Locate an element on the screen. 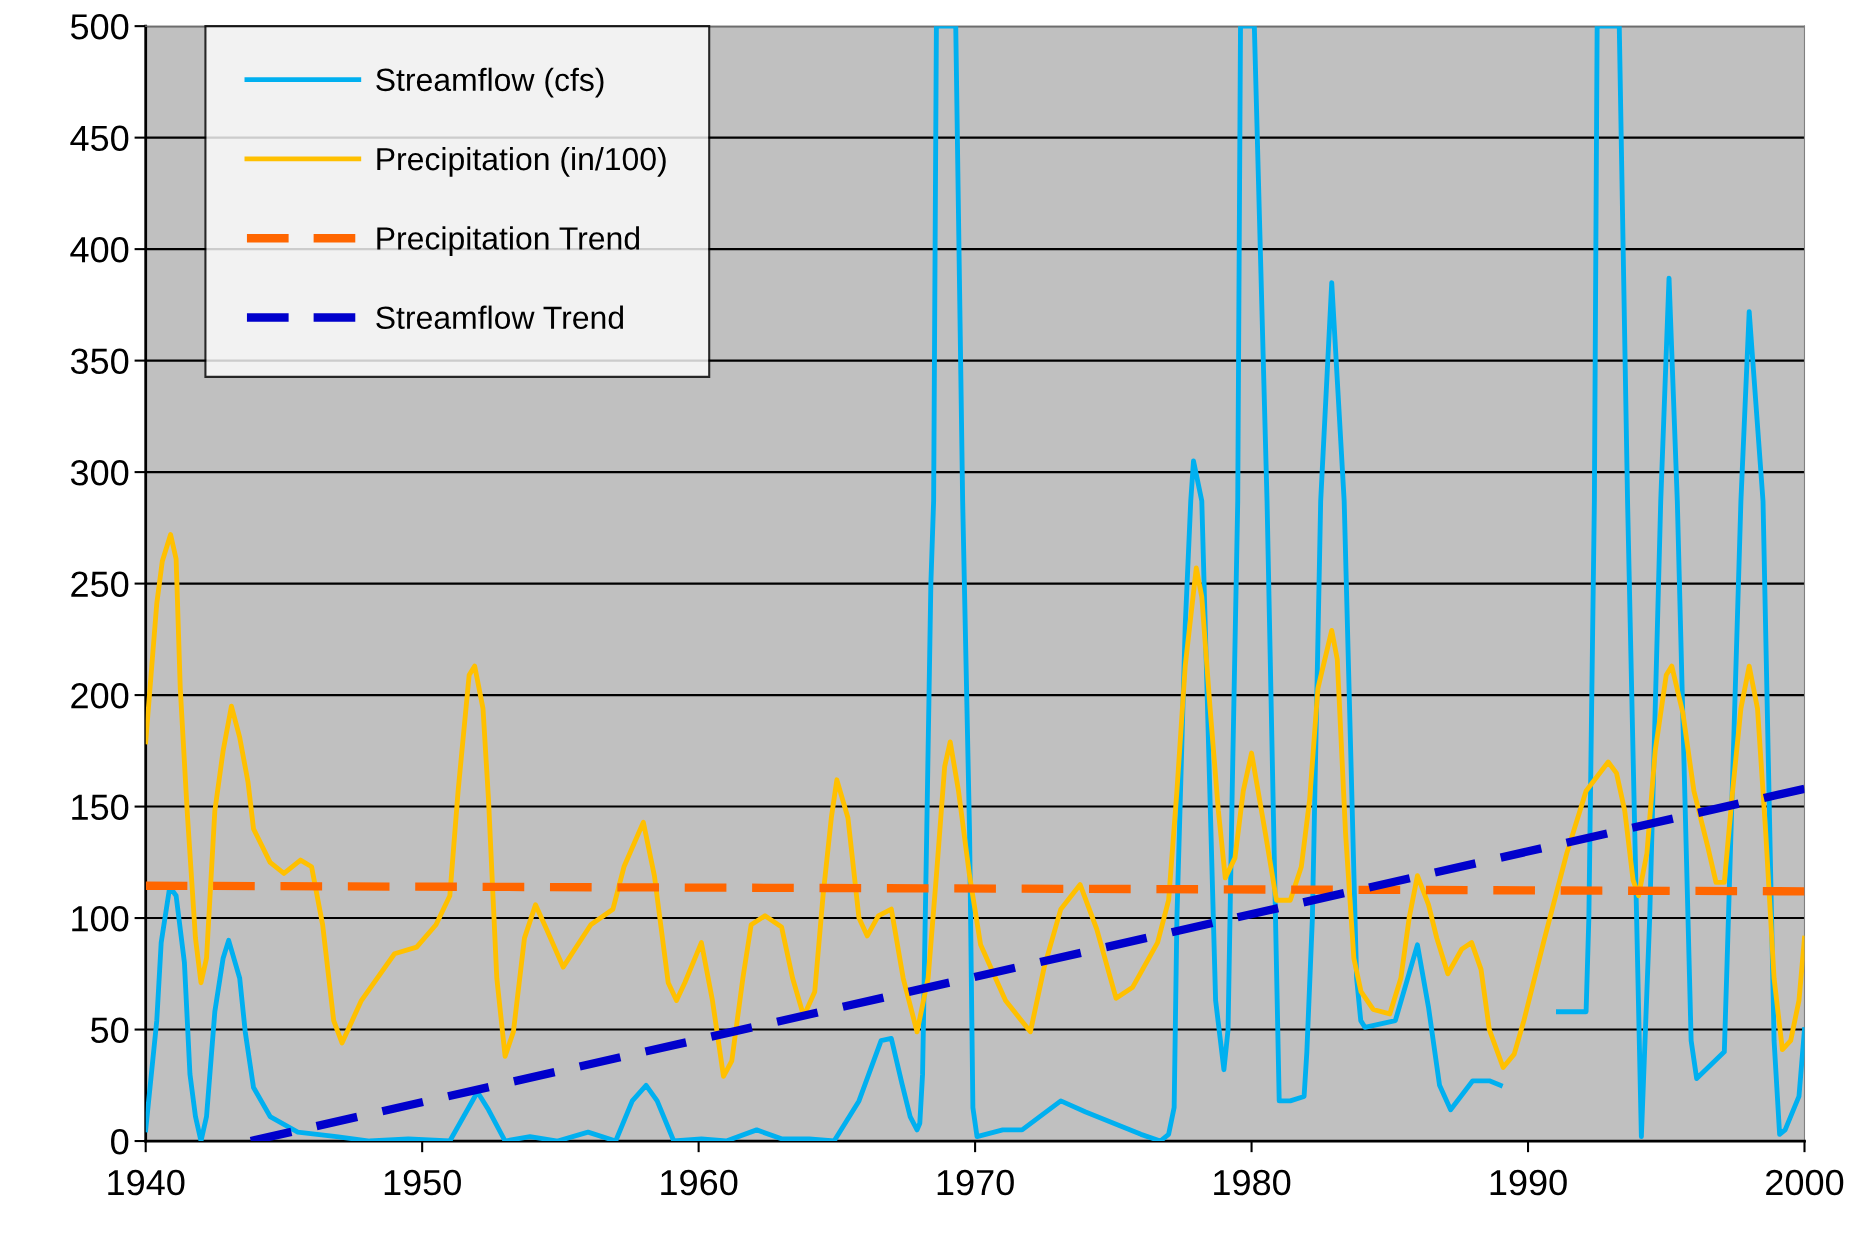  y-tick-label: 350 is located at coordinates (99, 361).